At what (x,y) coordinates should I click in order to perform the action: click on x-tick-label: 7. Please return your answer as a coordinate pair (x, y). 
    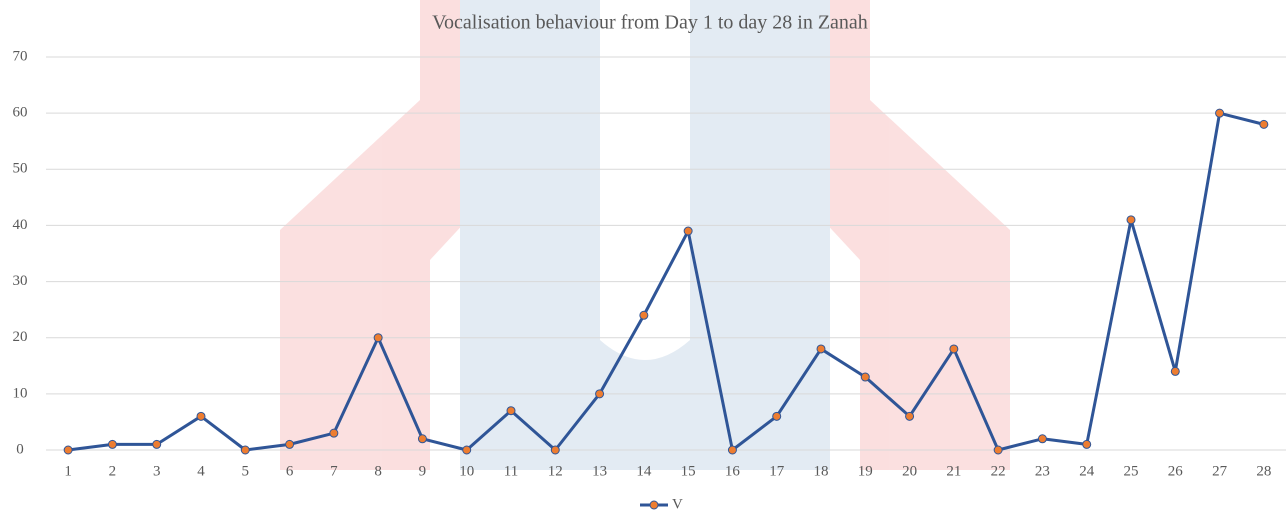
    Looking at the image, I should click on (334, 471).